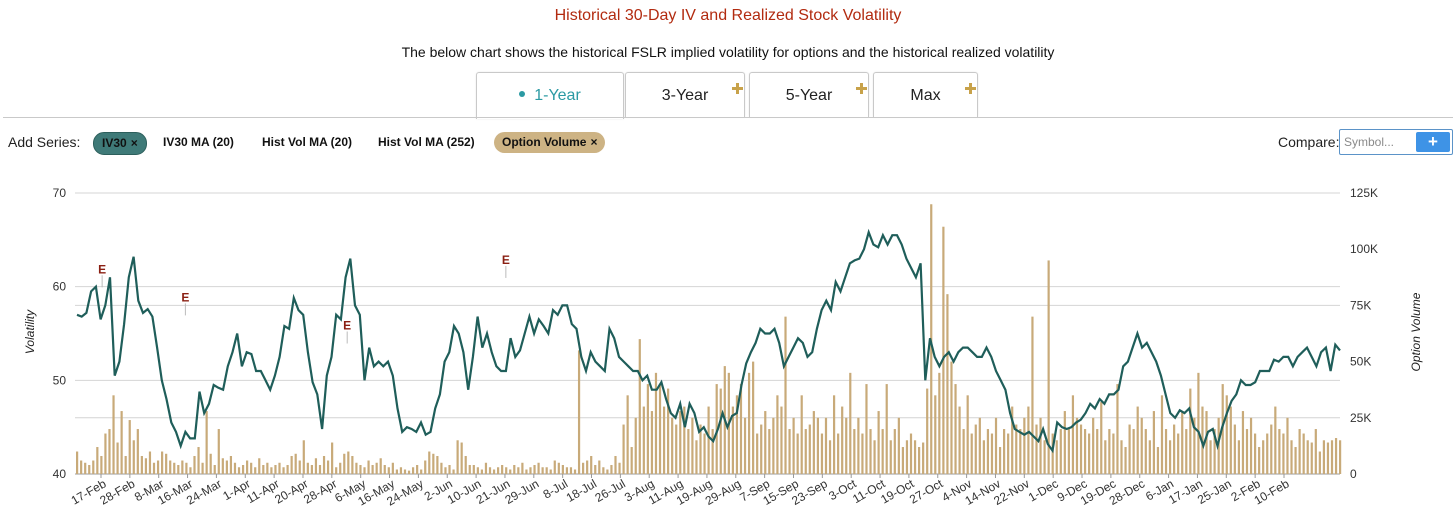 The height and width of the screenshot is (531, 1456). Describe the element at coordinates (581, 490) in the screenshot. I see `x-tick-label: 18-Jul` at that location.